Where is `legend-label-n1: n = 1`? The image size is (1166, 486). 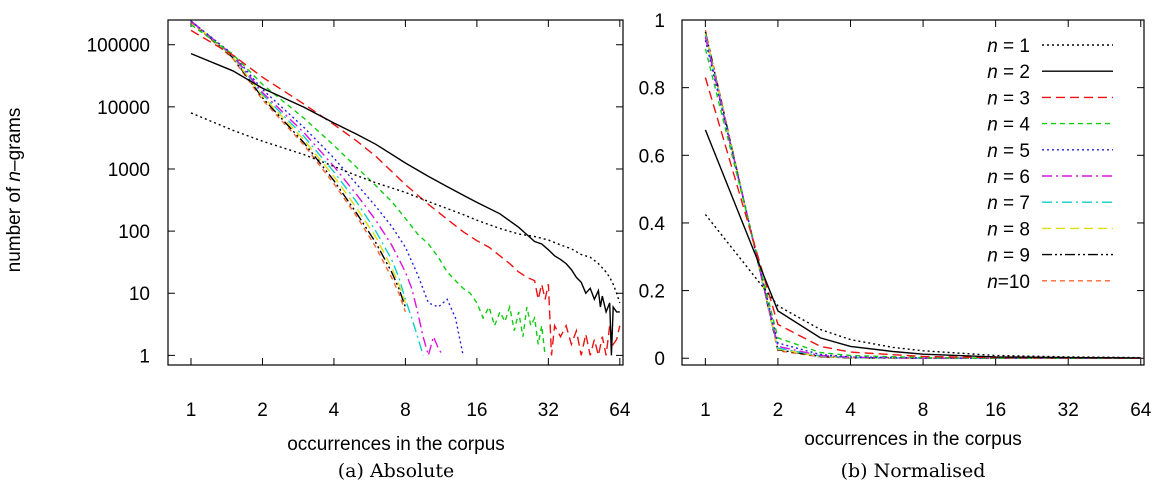 legend-label-n1: n = 1 is located at coordinates (1008, 46).